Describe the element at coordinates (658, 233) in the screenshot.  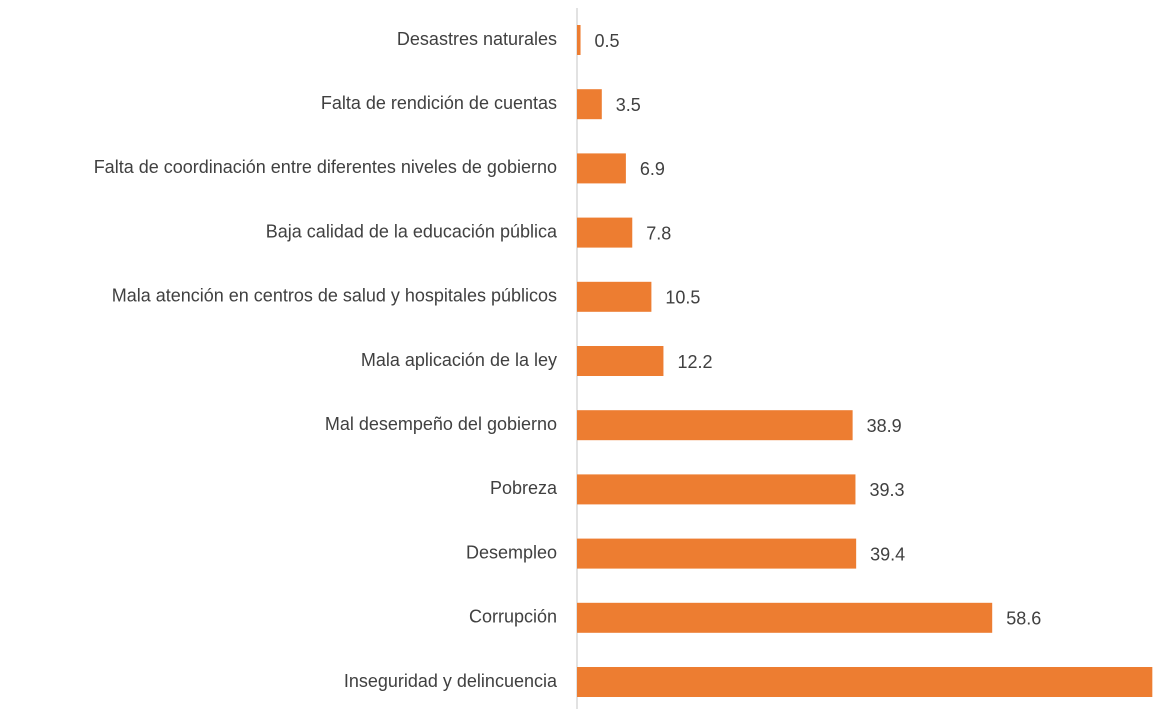
I see `data-label: 7.8` at that location.